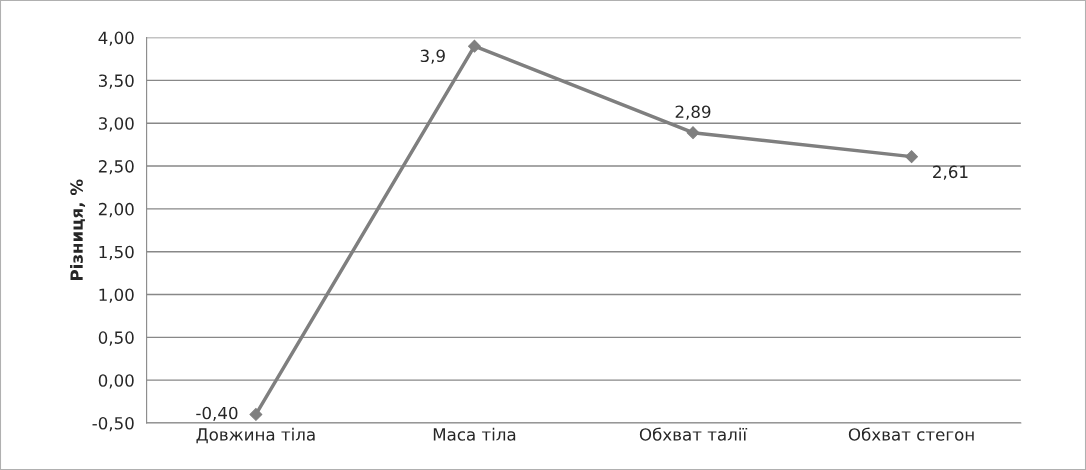 This screenshot has height=470, width=1086. I want to click on y-axis-title: Різниця, %, so click(78, 230).